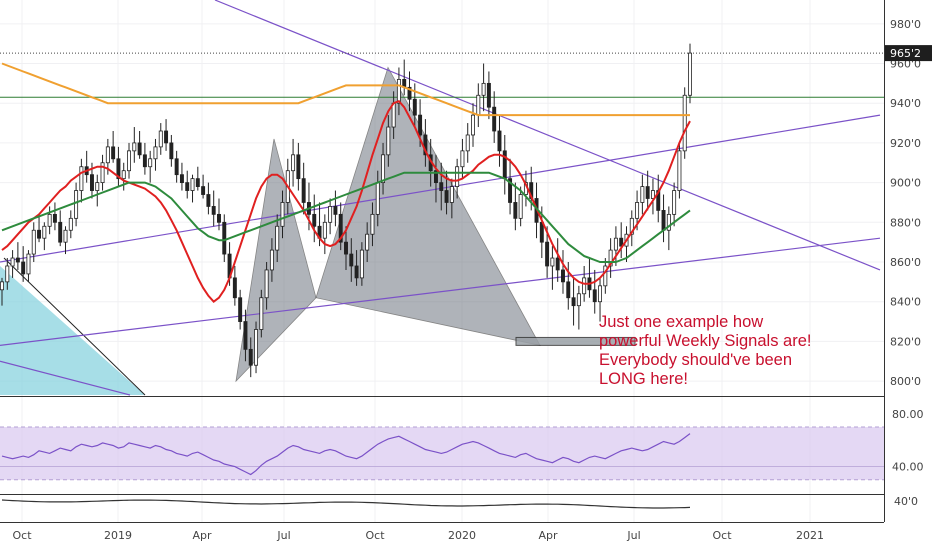 This screenshot has height=554, width=932. Describe the element at coordinates (908, 53) in the screenshot. I see `last-price-badge` at that location.